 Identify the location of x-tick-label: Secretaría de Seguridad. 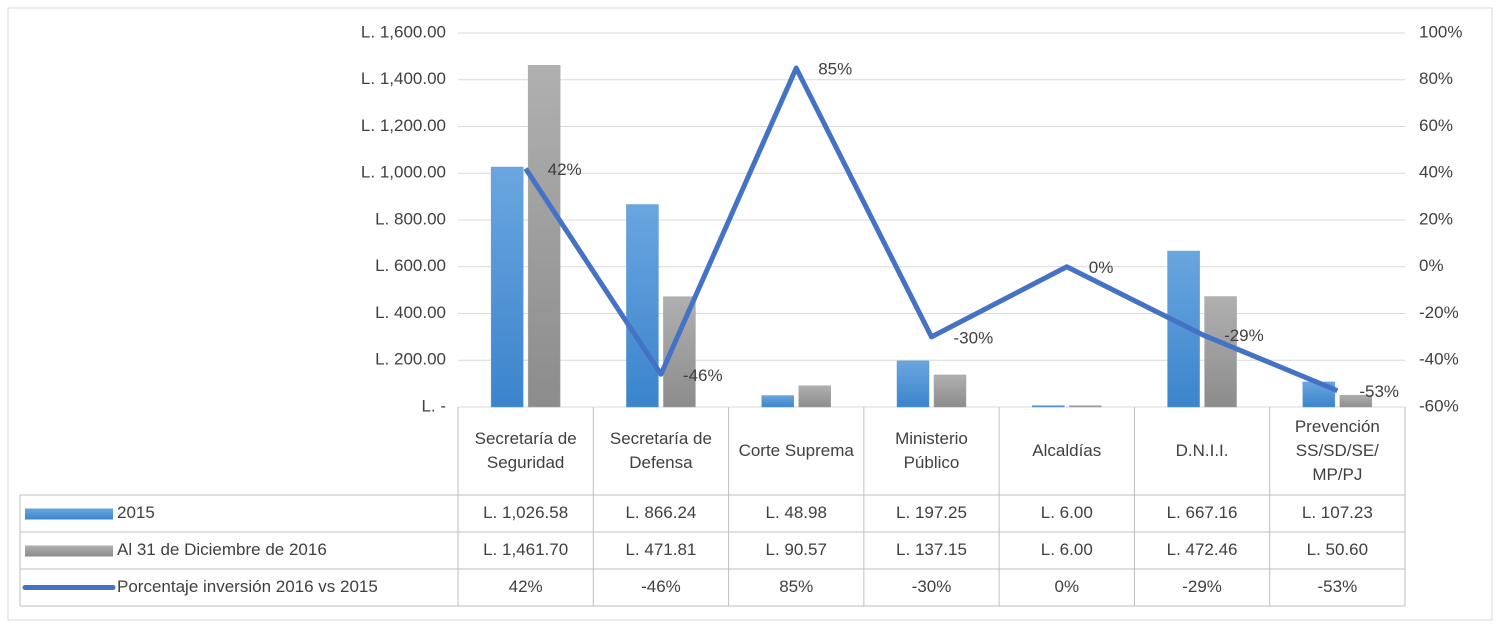
(525, 450).